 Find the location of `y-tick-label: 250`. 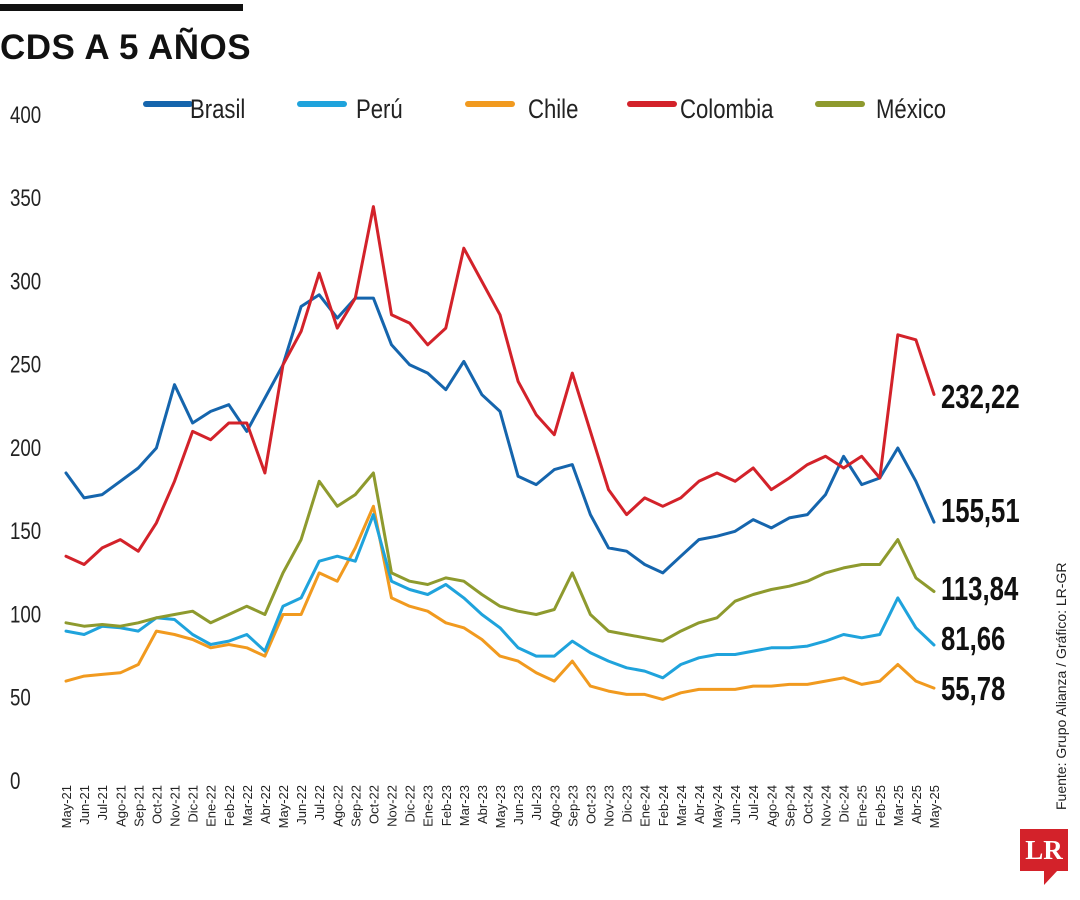

y-tick-label: 250 is located at coordinates (25, 365).